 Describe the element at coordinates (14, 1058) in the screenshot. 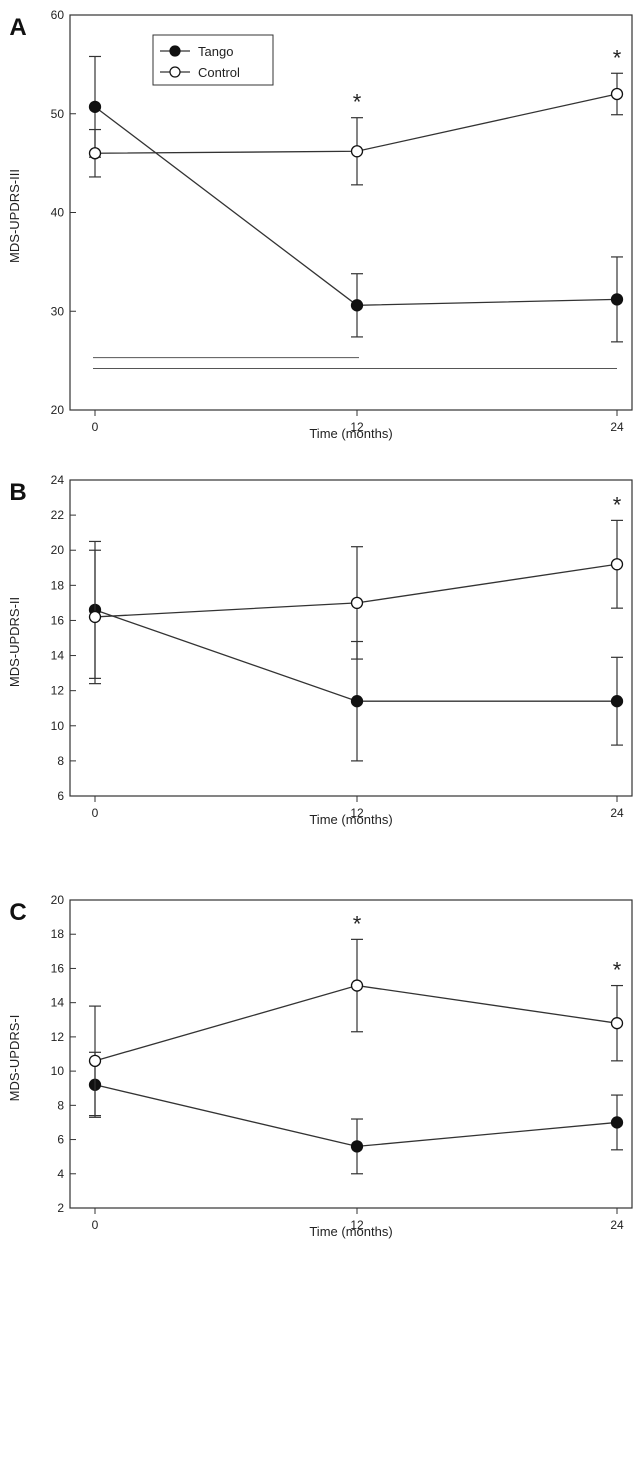

I see `y-axis-label: MDS-UPDRS-I` at that location.